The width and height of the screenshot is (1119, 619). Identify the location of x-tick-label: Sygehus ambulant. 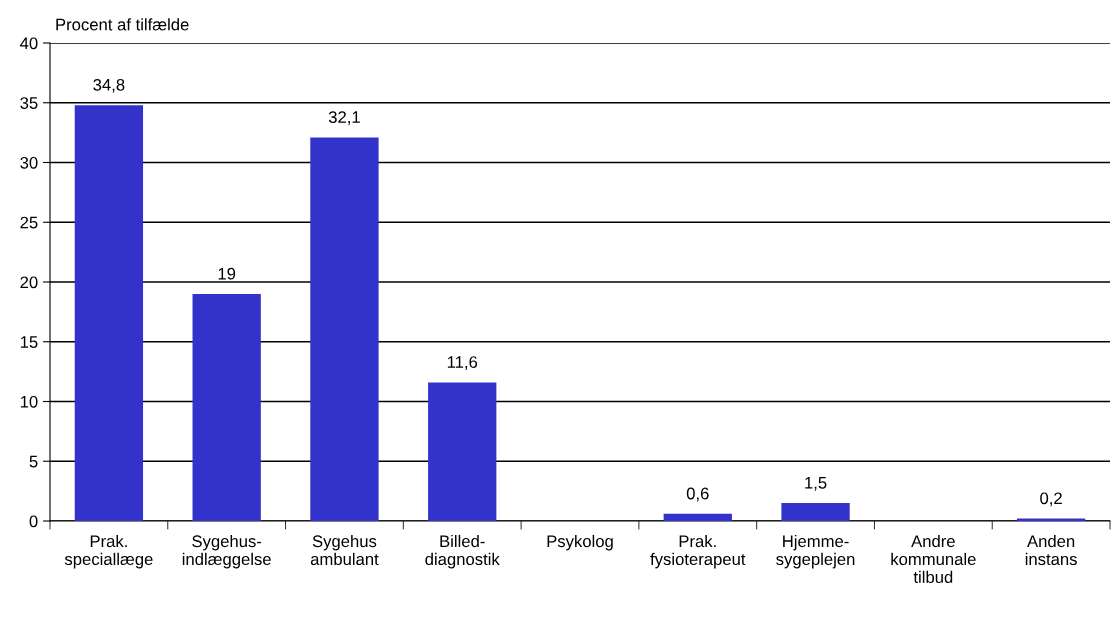
(344, 550).